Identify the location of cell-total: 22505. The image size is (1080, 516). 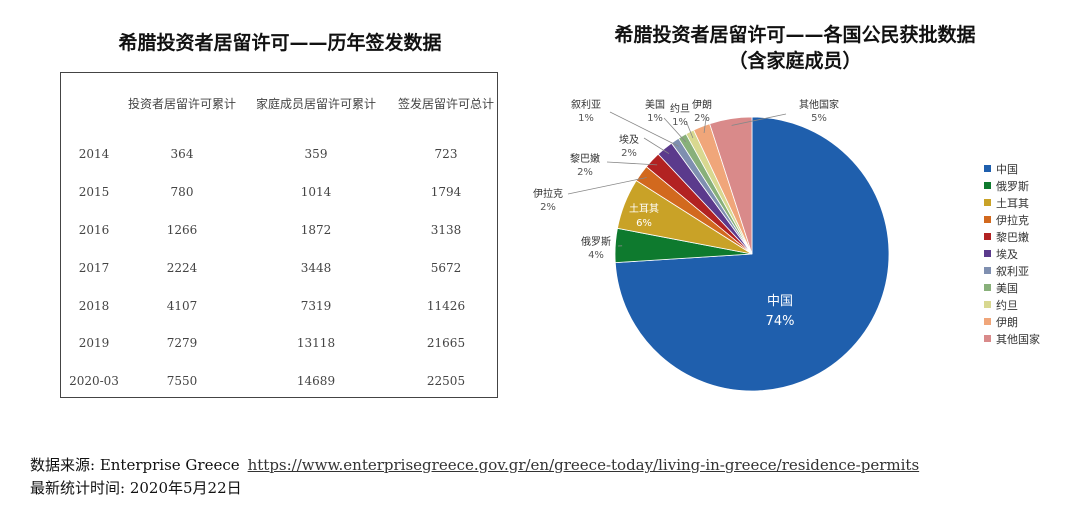
(446, 381).